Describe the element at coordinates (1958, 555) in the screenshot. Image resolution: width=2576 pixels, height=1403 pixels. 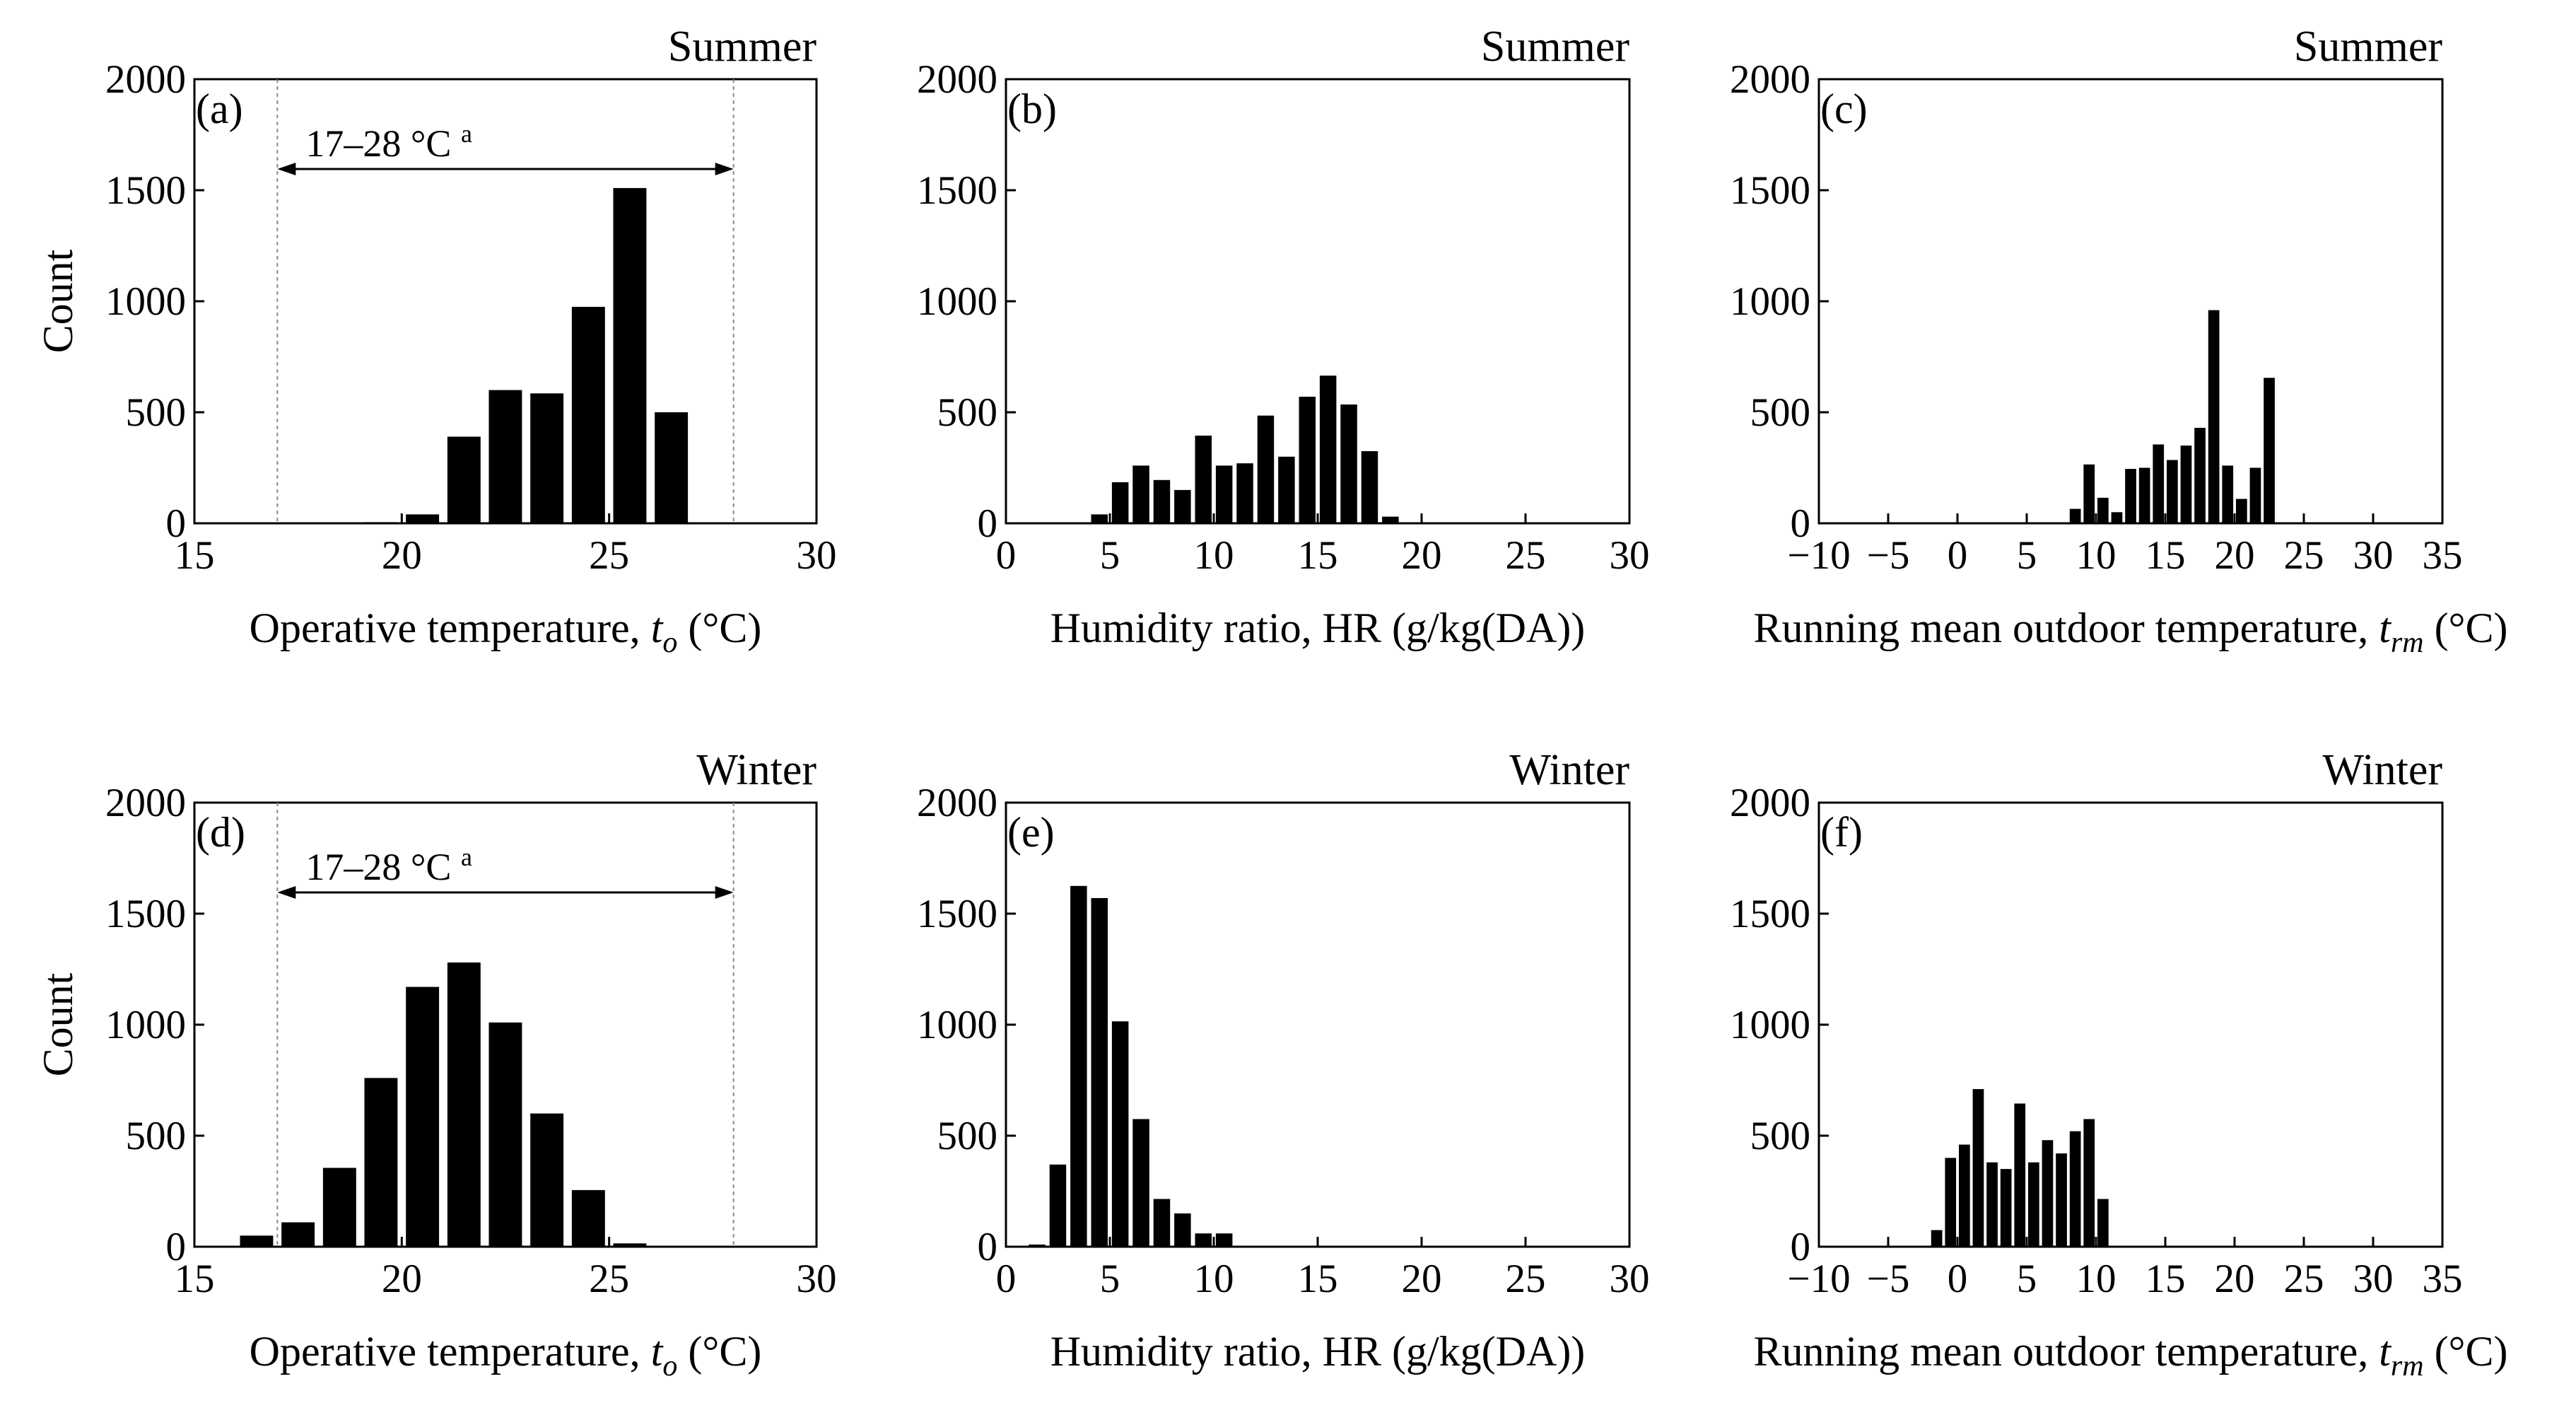
I see `x-tick-label-c-2: 0` at that location.